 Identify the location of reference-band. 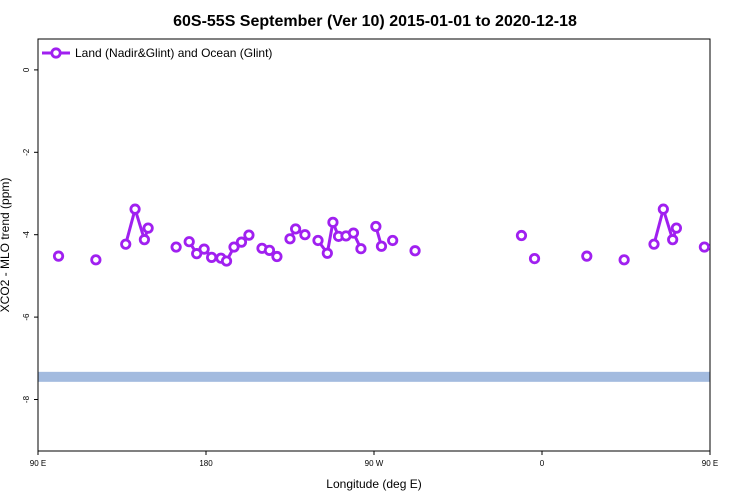
(374, 376).